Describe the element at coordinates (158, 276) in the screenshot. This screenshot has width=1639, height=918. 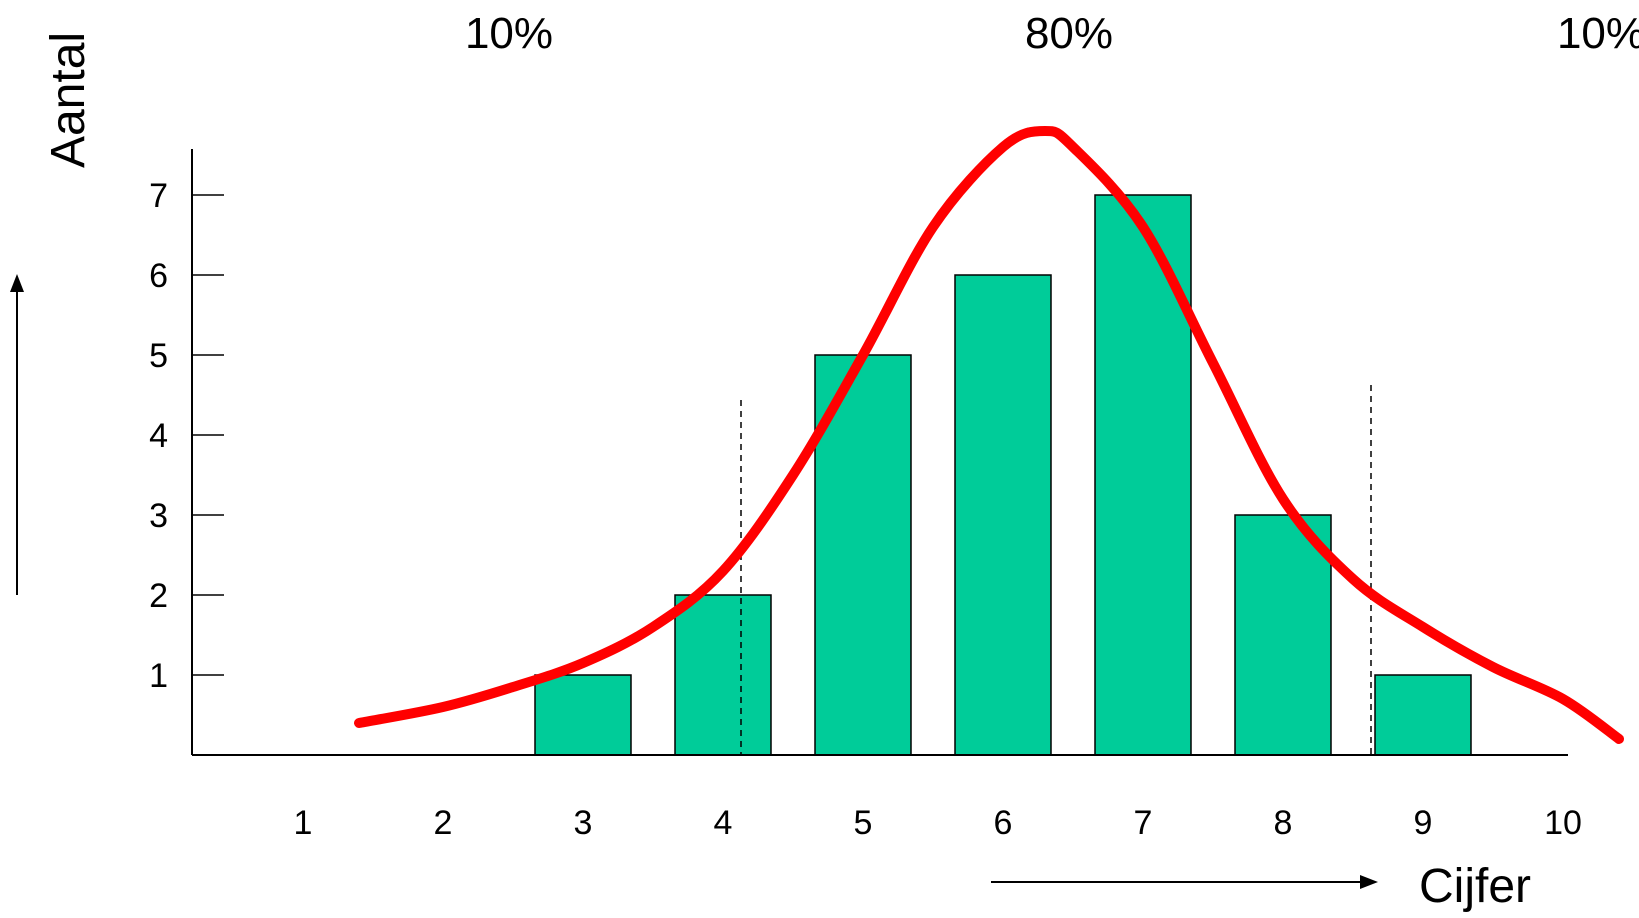
I see `y-tick-label: 6` at that location.